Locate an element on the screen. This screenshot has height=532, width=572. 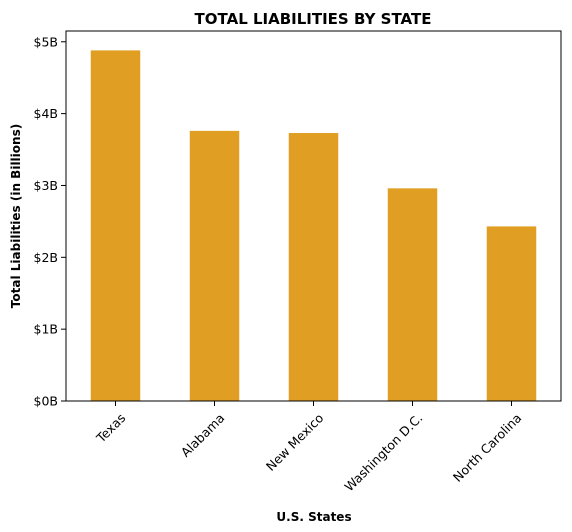
y-tick-label: $2B is located at coordinates (46, 257).